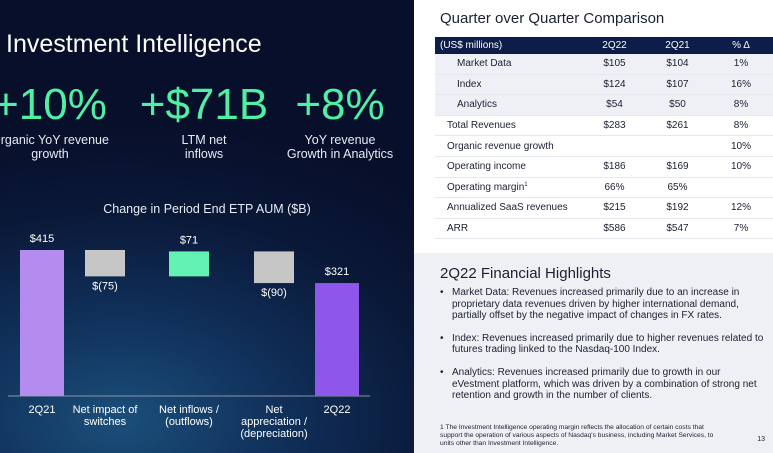  I want to click on category-label: Net, so click(273, 410).